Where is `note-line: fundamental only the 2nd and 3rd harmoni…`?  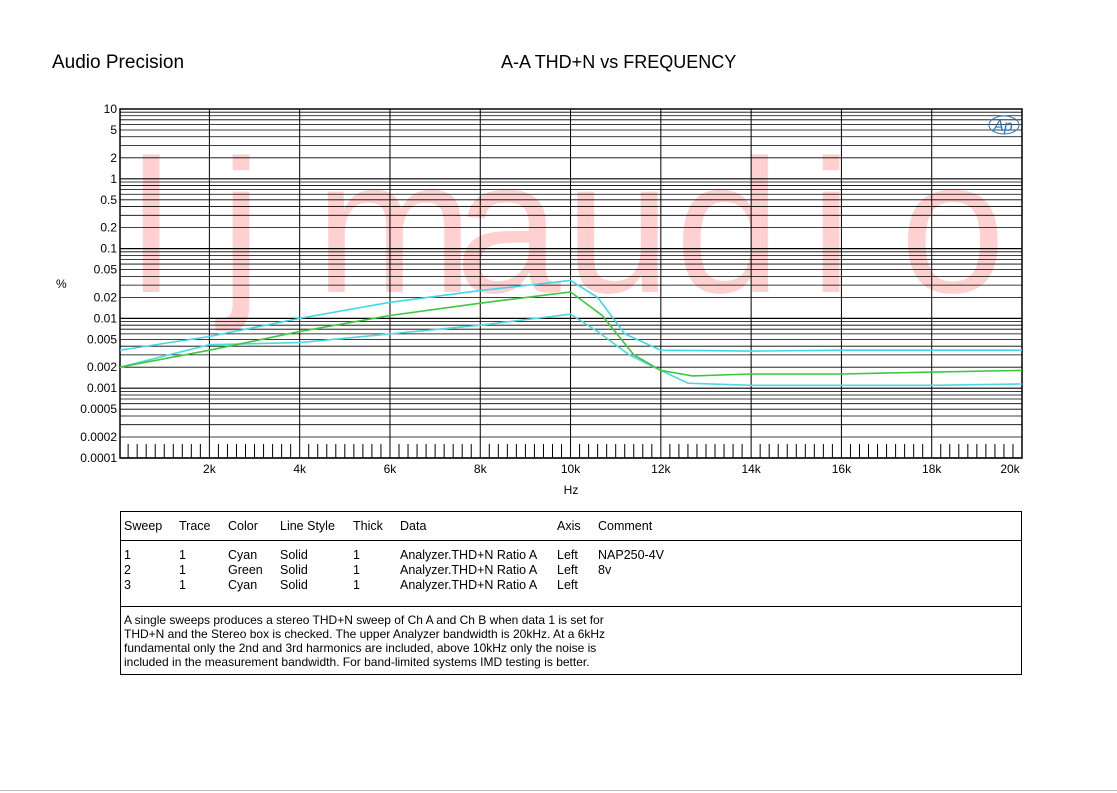
note-line: fundamental only the 2nd and 3rd harmoni… is located at coordinates (360, 648).